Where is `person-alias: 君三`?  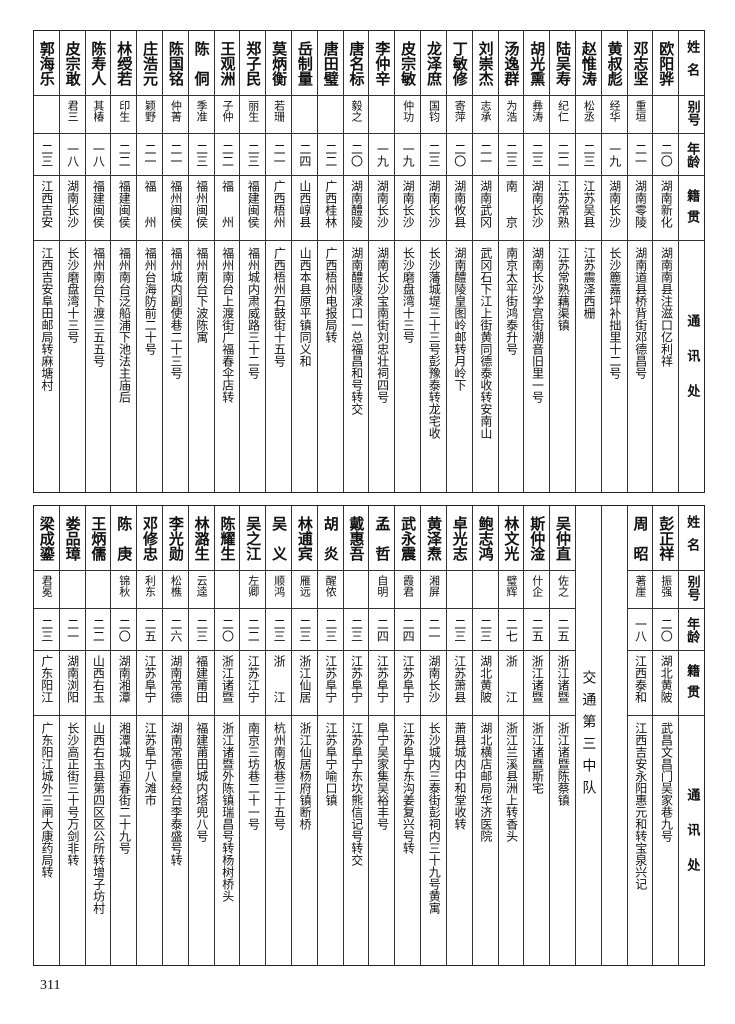
person-alias: 君三 is located at coordinates (73, 111).